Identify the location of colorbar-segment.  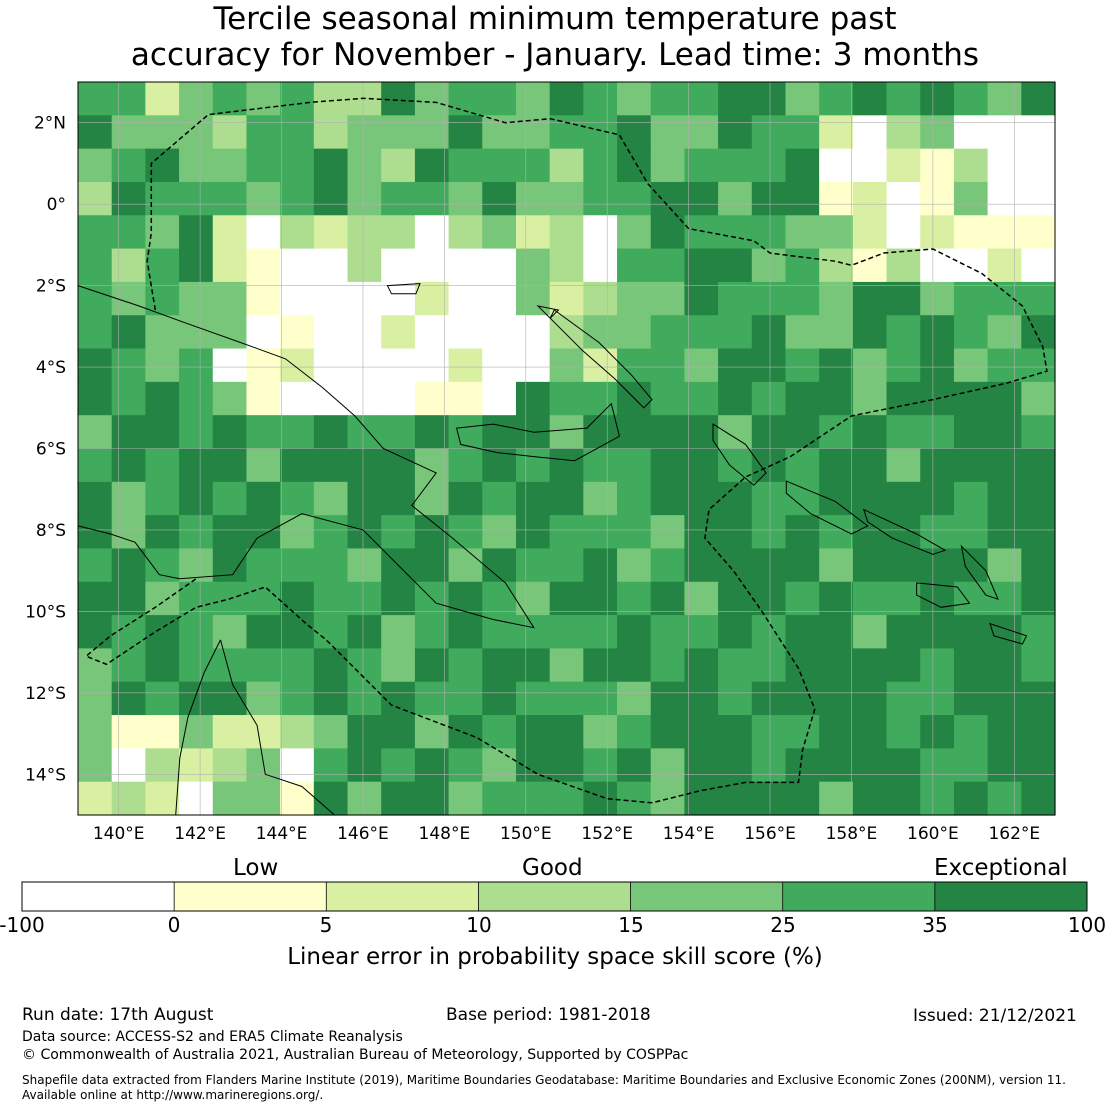
(250, 896).